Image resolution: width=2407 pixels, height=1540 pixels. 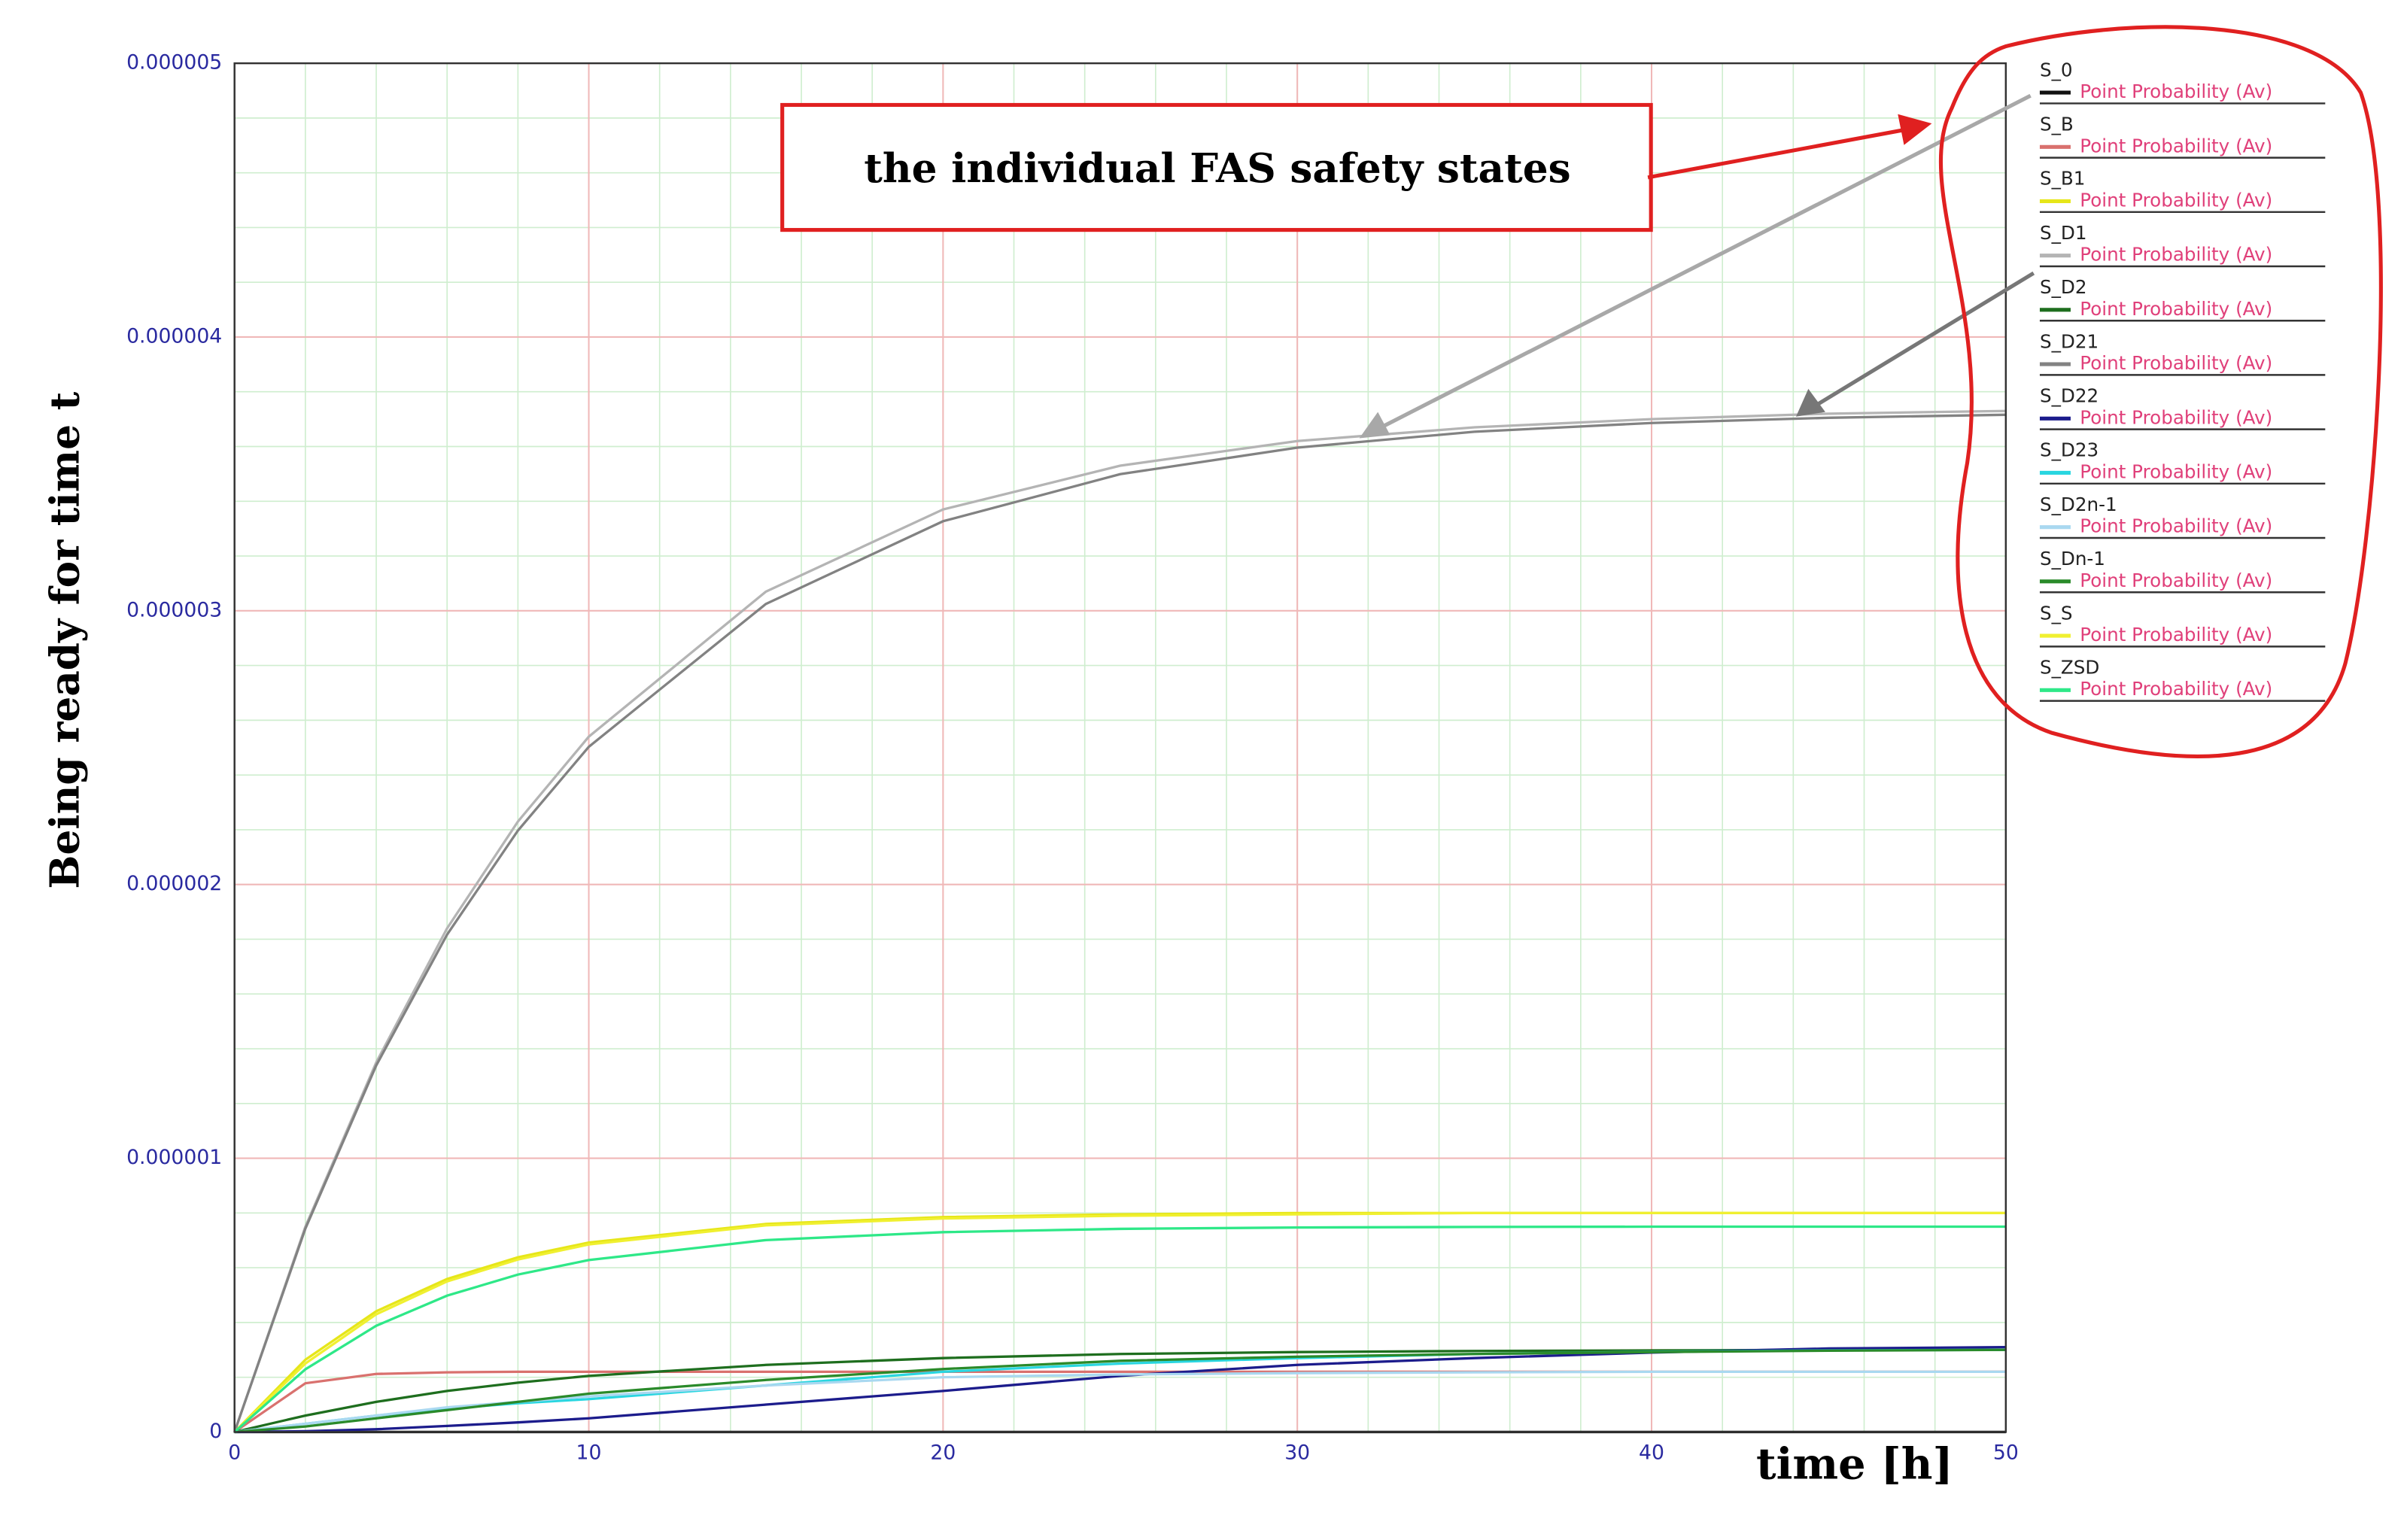 I want to click on annotation-box, so click(x=1216, y=167).